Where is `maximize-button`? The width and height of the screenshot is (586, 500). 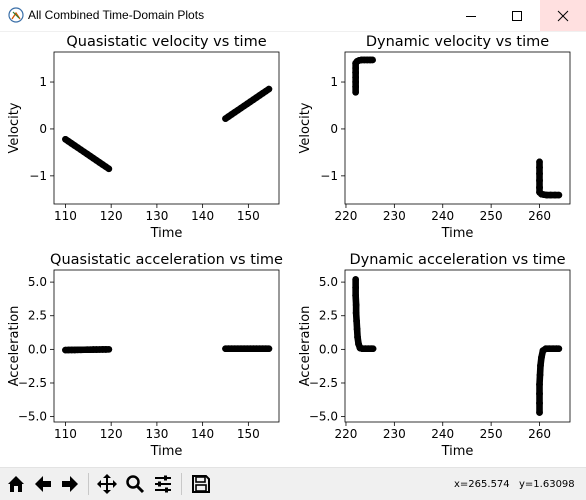
maximize-button is located at coordinates (517, 15).